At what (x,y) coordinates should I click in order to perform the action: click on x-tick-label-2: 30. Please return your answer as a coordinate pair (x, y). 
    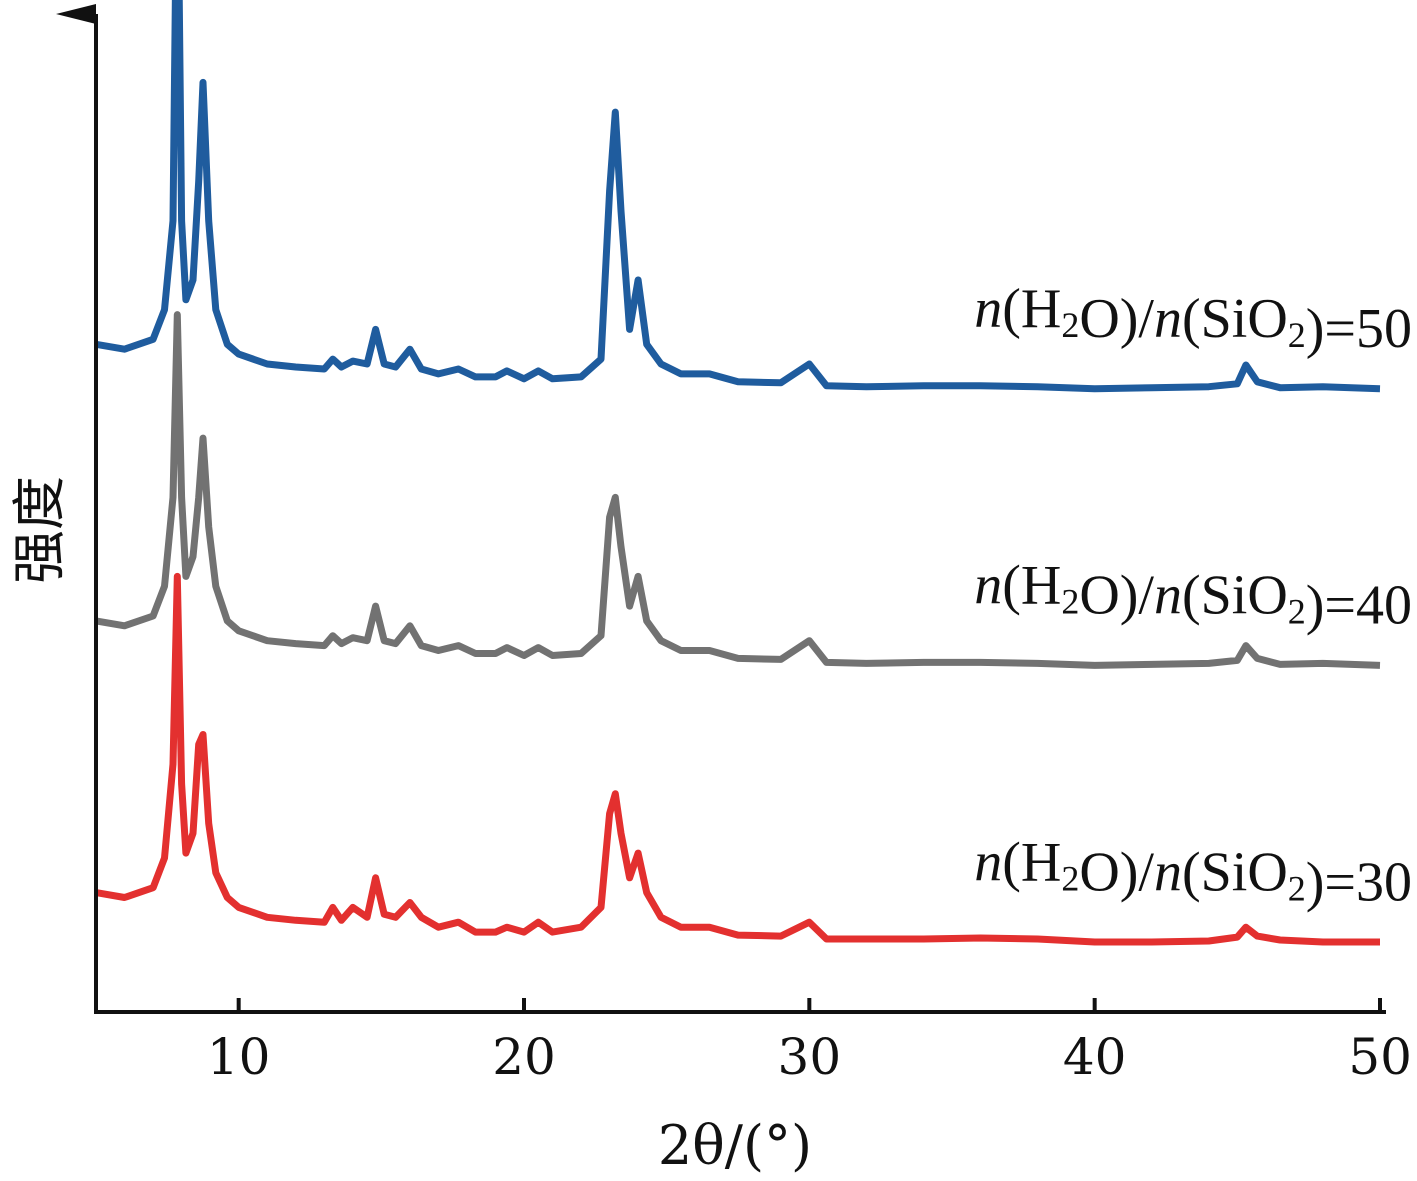
    Looking at the image, I should click on (810, 1057).